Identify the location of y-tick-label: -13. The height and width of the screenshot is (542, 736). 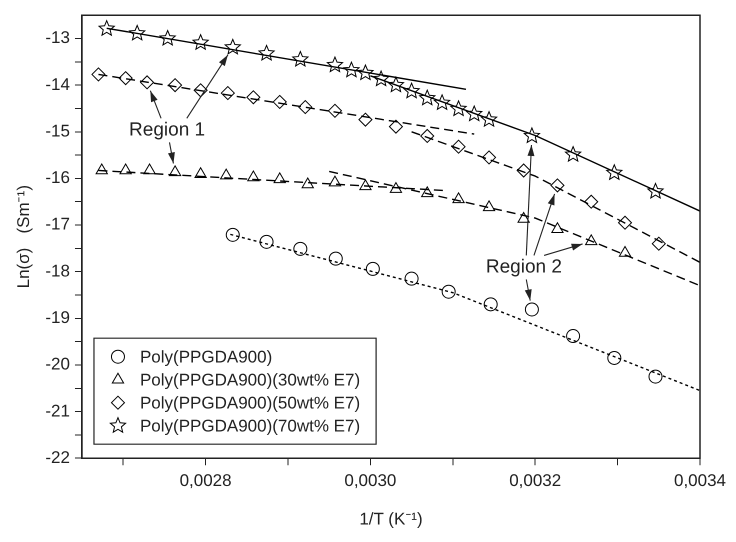
(57, 38).